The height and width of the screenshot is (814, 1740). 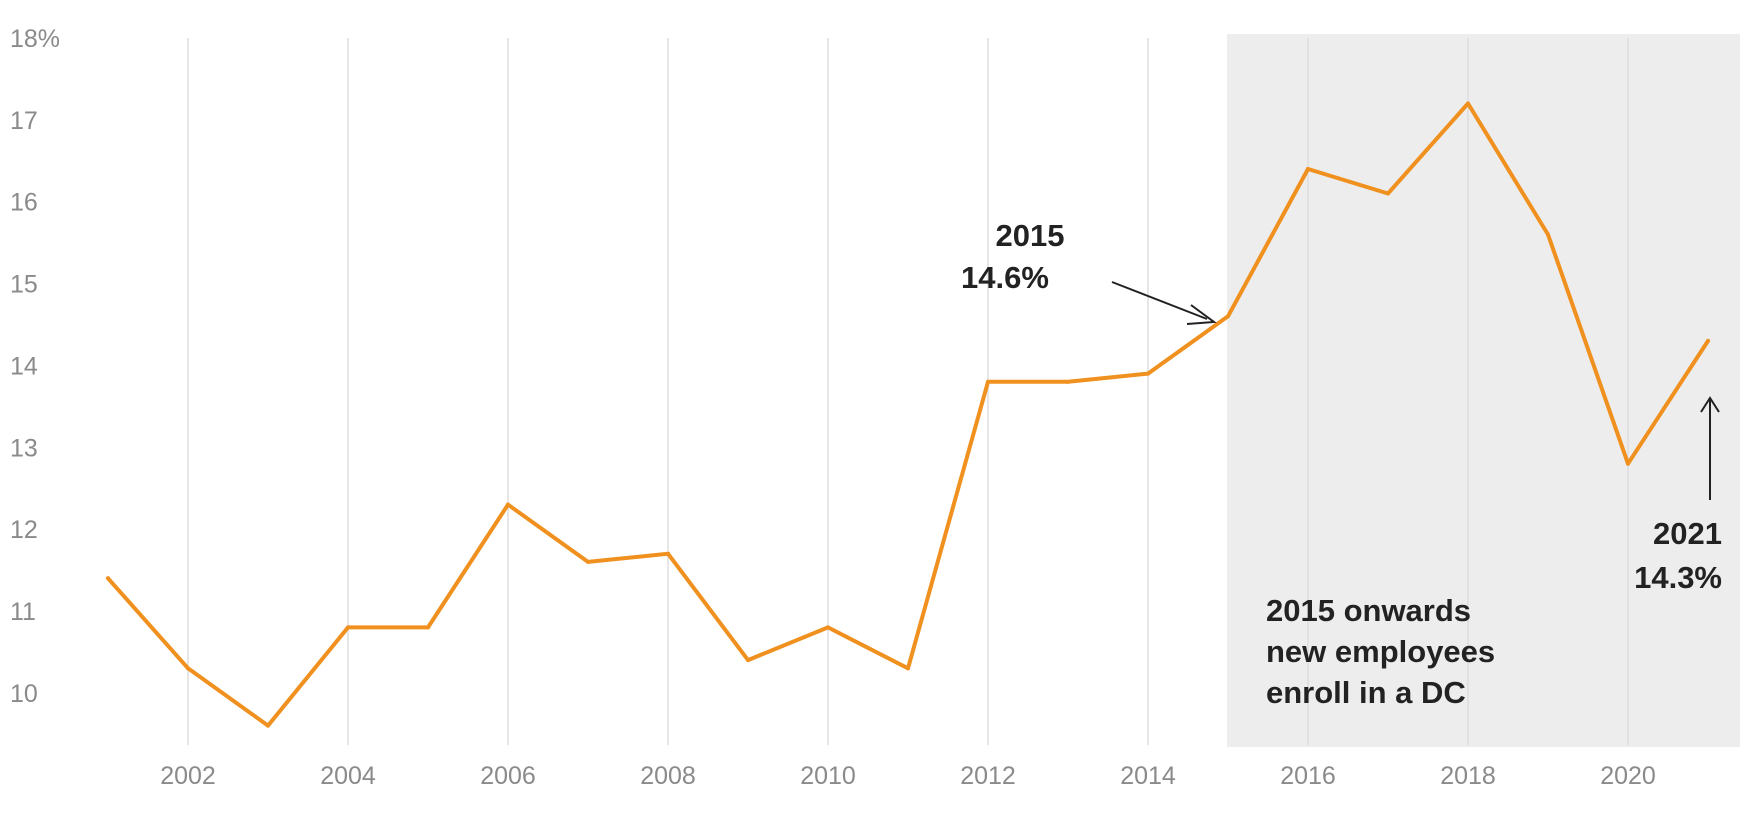 I want to click on y-tick-label: 14, so click(x=24, y=366).